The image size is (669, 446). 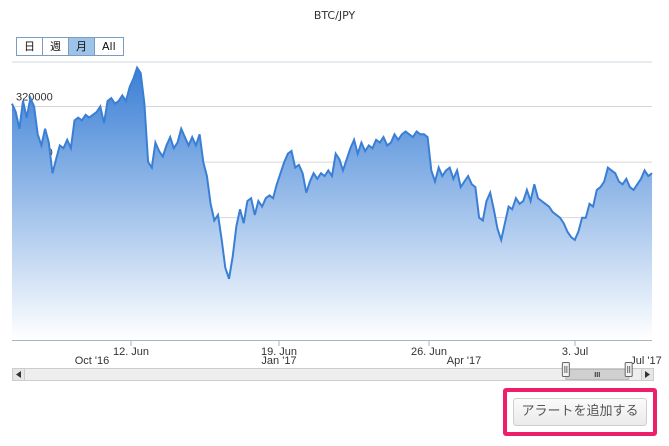 I want to click on chevron-right-icon, so click(x=647, y=374).